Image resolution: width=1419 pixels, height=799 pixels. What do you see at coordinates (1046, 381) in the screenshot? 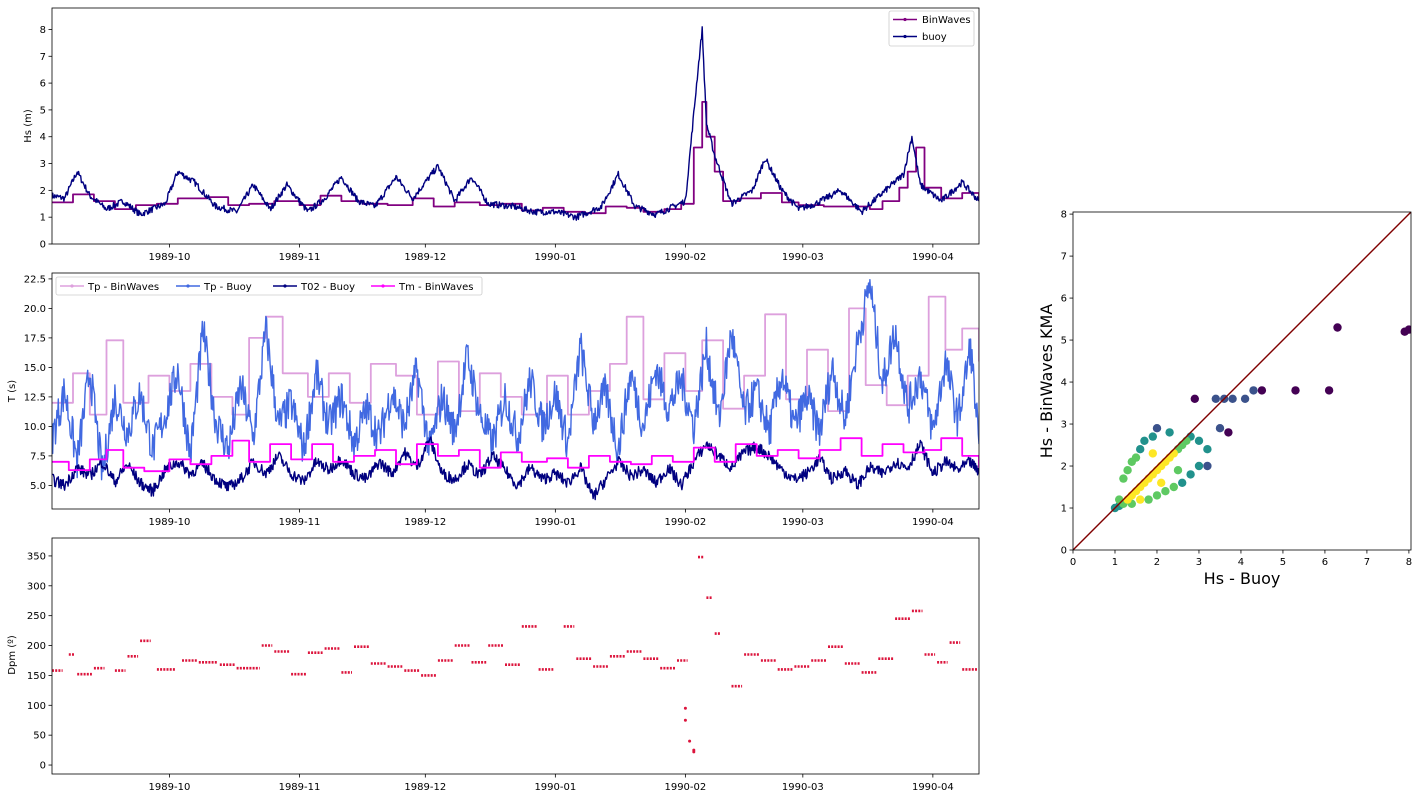
I see `scatter-ylabel: Hs - BinWaves KMA` at bounding box center [1046, 381].